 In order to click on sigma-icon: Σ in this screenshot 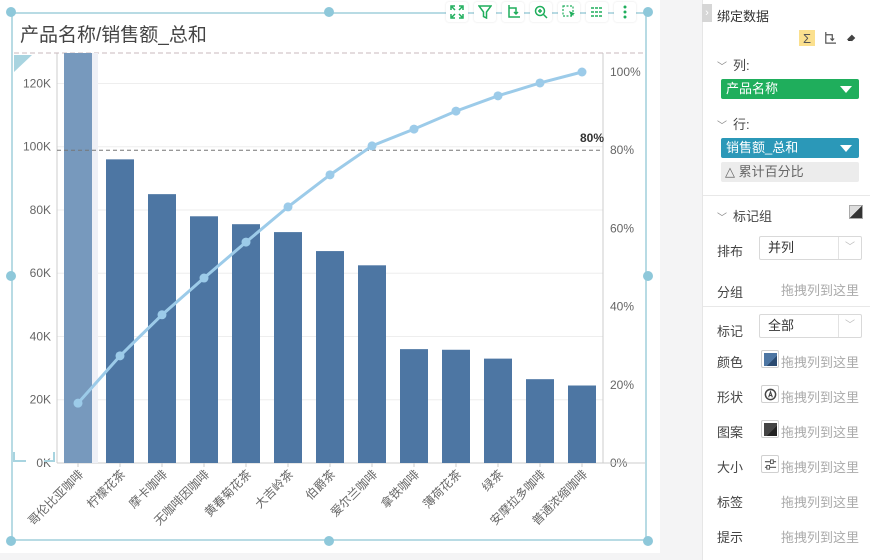, I will do `click(807, 38)`.